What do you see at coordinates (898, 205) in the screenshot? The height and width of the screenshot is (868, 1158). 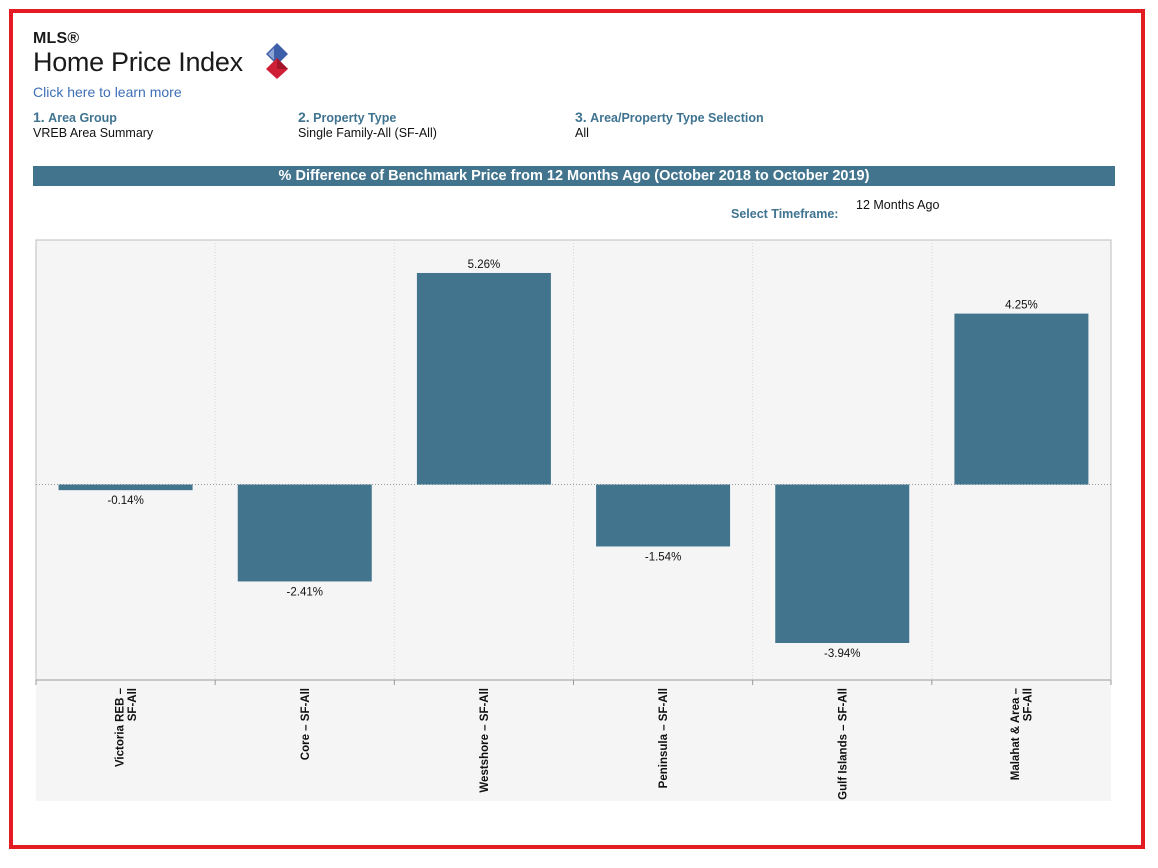 I see `timeframe-dropdown: 12 Months Ago` at bounding box center [898, 205].